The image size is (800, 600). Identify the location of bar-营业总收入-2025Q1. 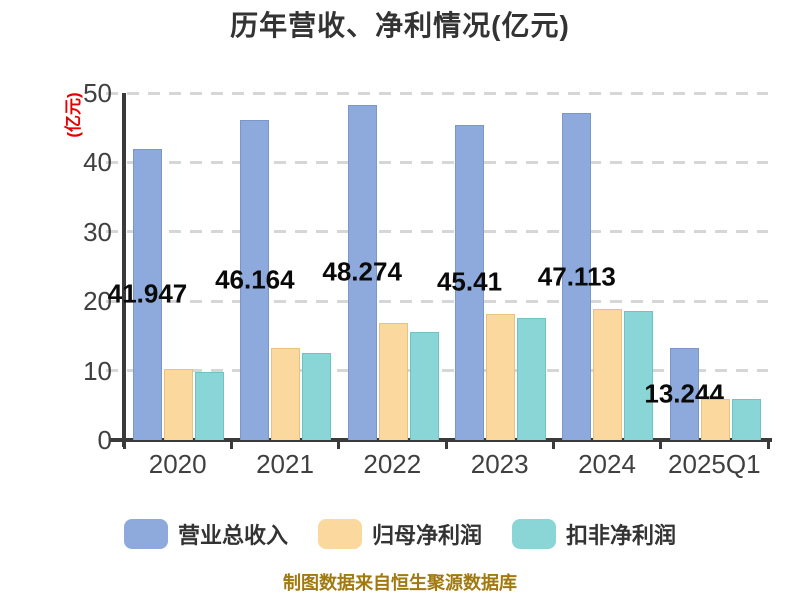
(684, 394).